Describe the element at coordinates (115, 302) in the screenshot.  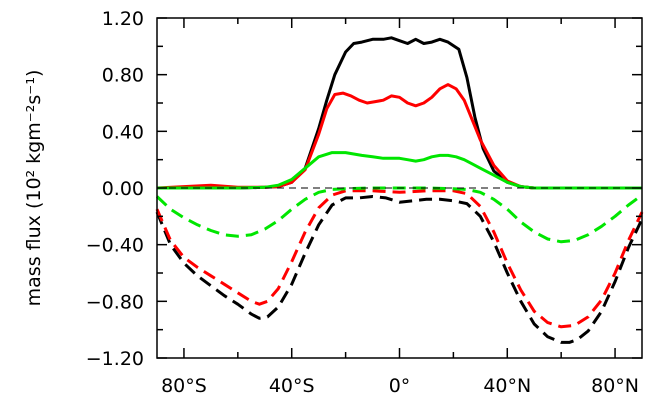
I see `y-tick-label: −0.80` at that location.